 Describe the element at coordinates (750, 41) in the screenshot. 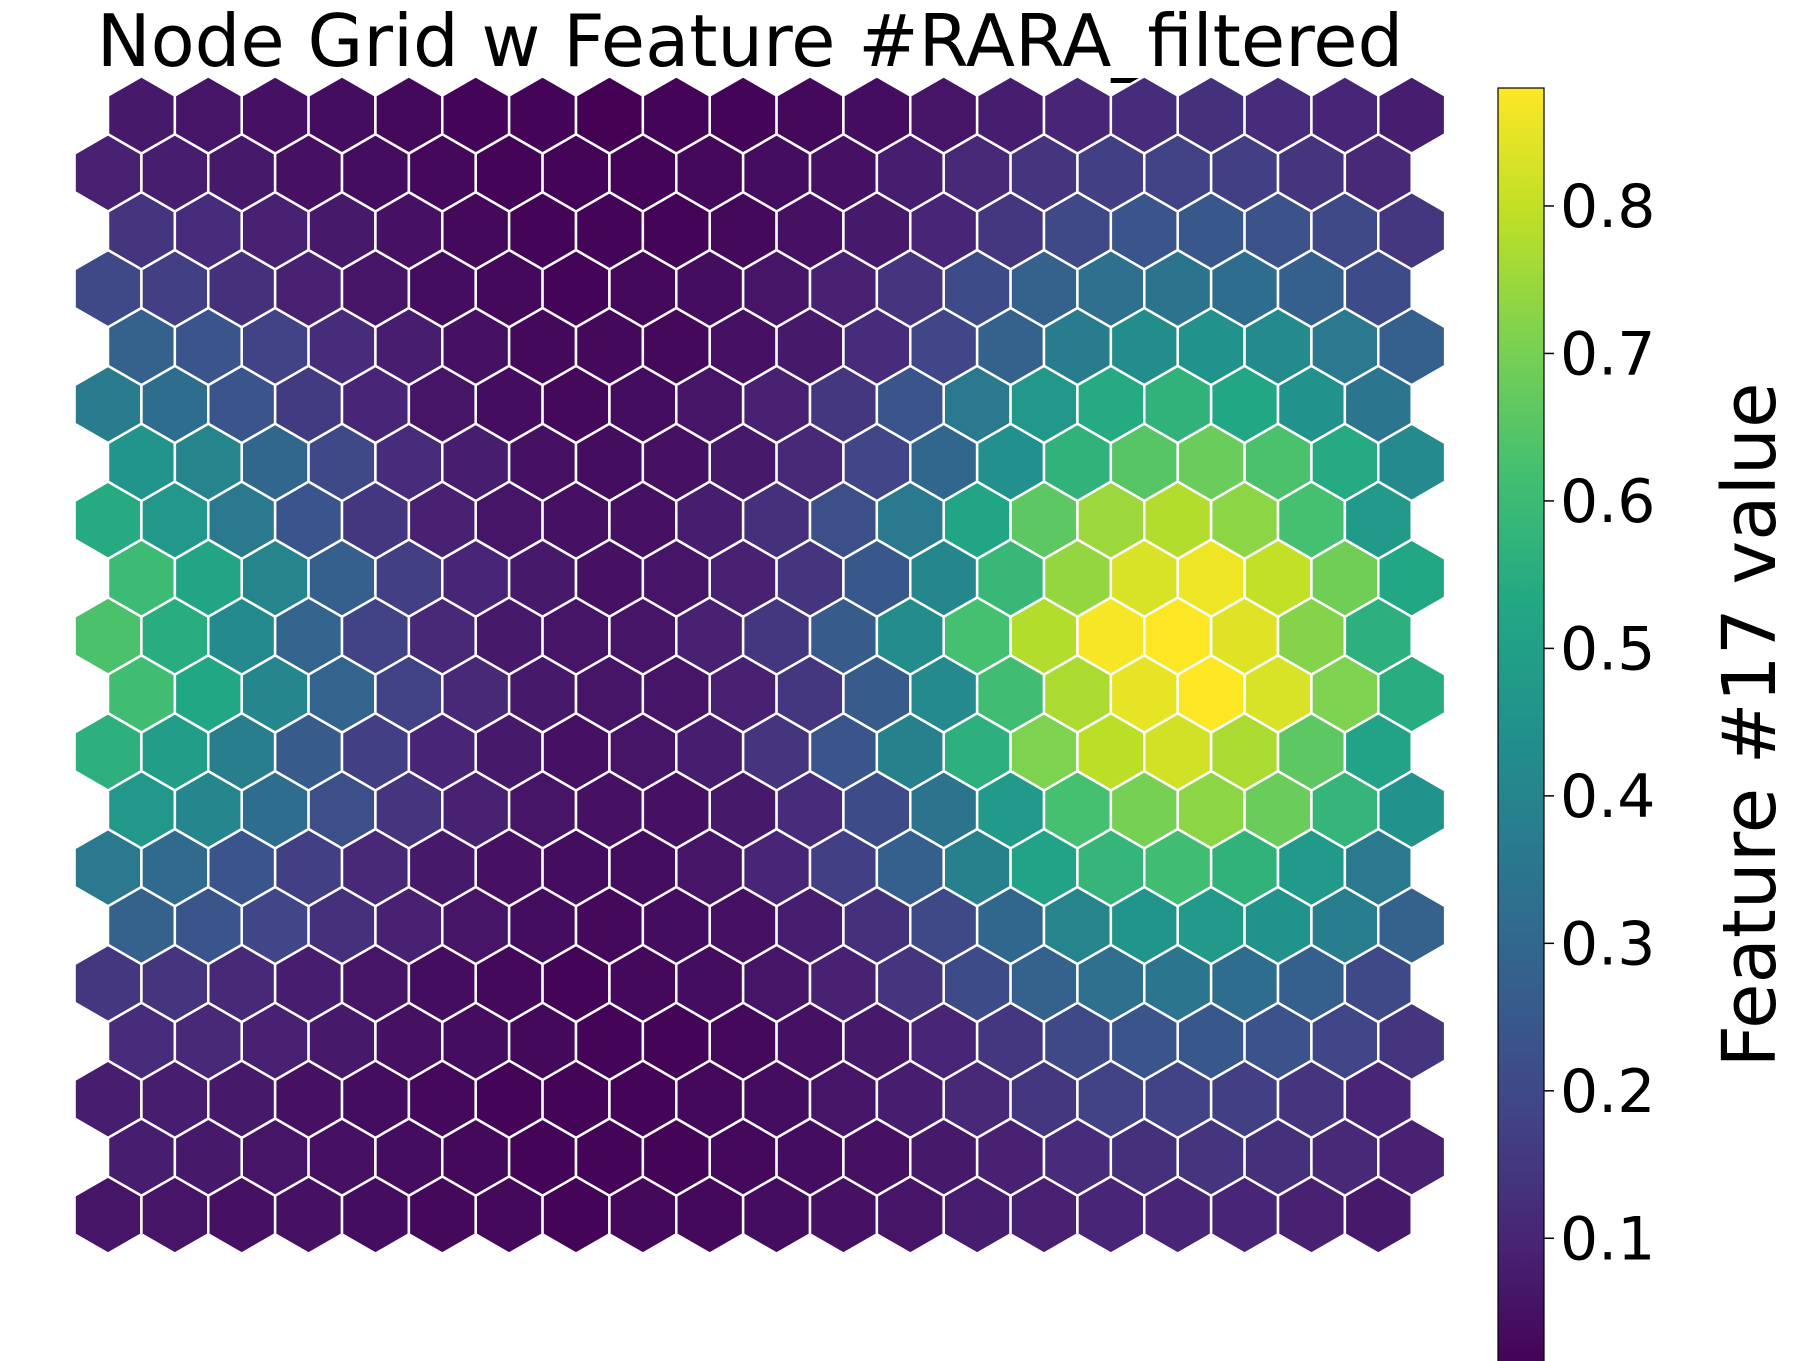

I see `chart-title: Node Grid w Feature #RARA_filtered` at that location.